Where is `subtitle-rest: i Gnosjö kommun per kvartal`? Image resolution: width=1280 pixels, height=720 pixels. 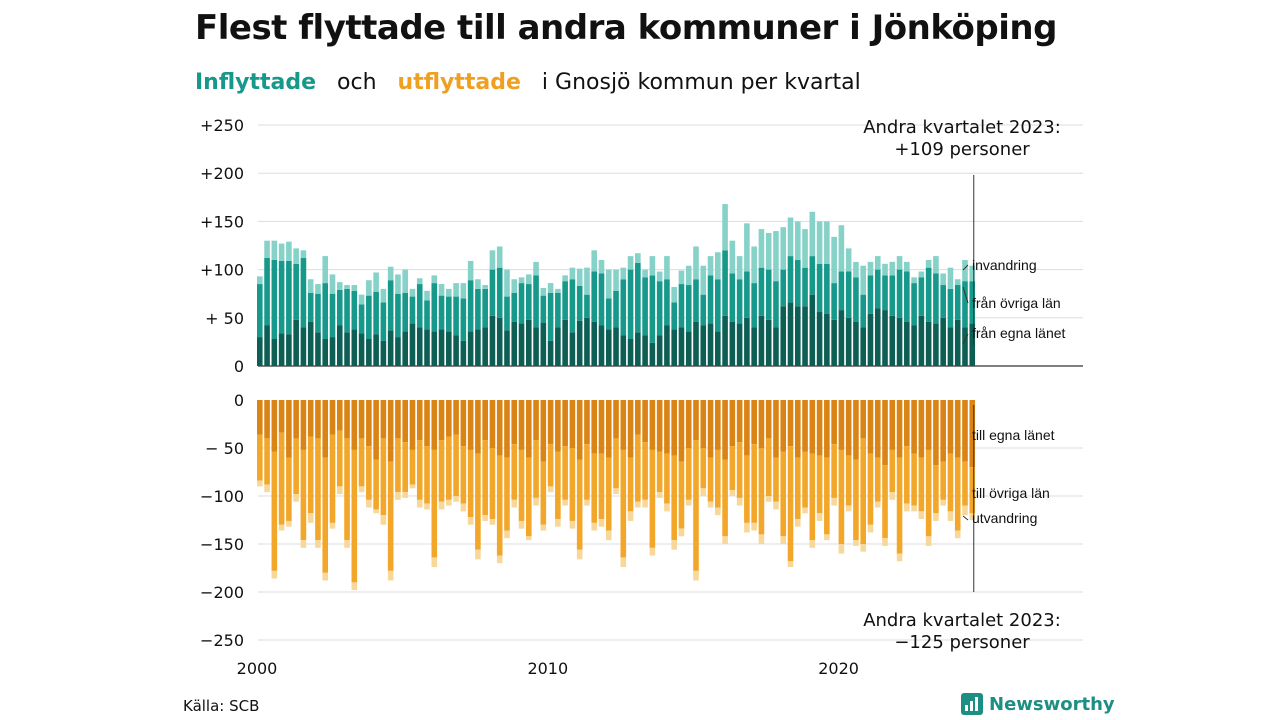 subtitle-rest: i Gnosjö kommun per kvartal is located at coordinates (701, 82).